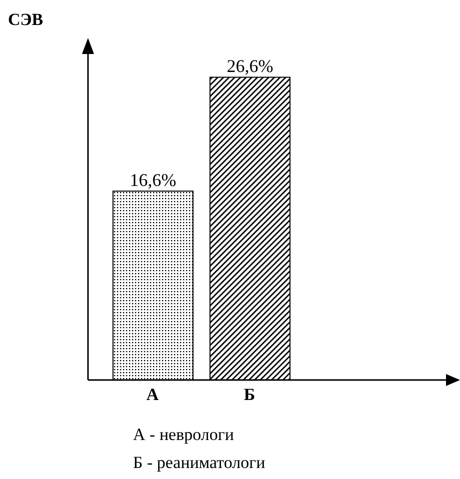  I want to click on text: А - неврологи, so click(183, 435).